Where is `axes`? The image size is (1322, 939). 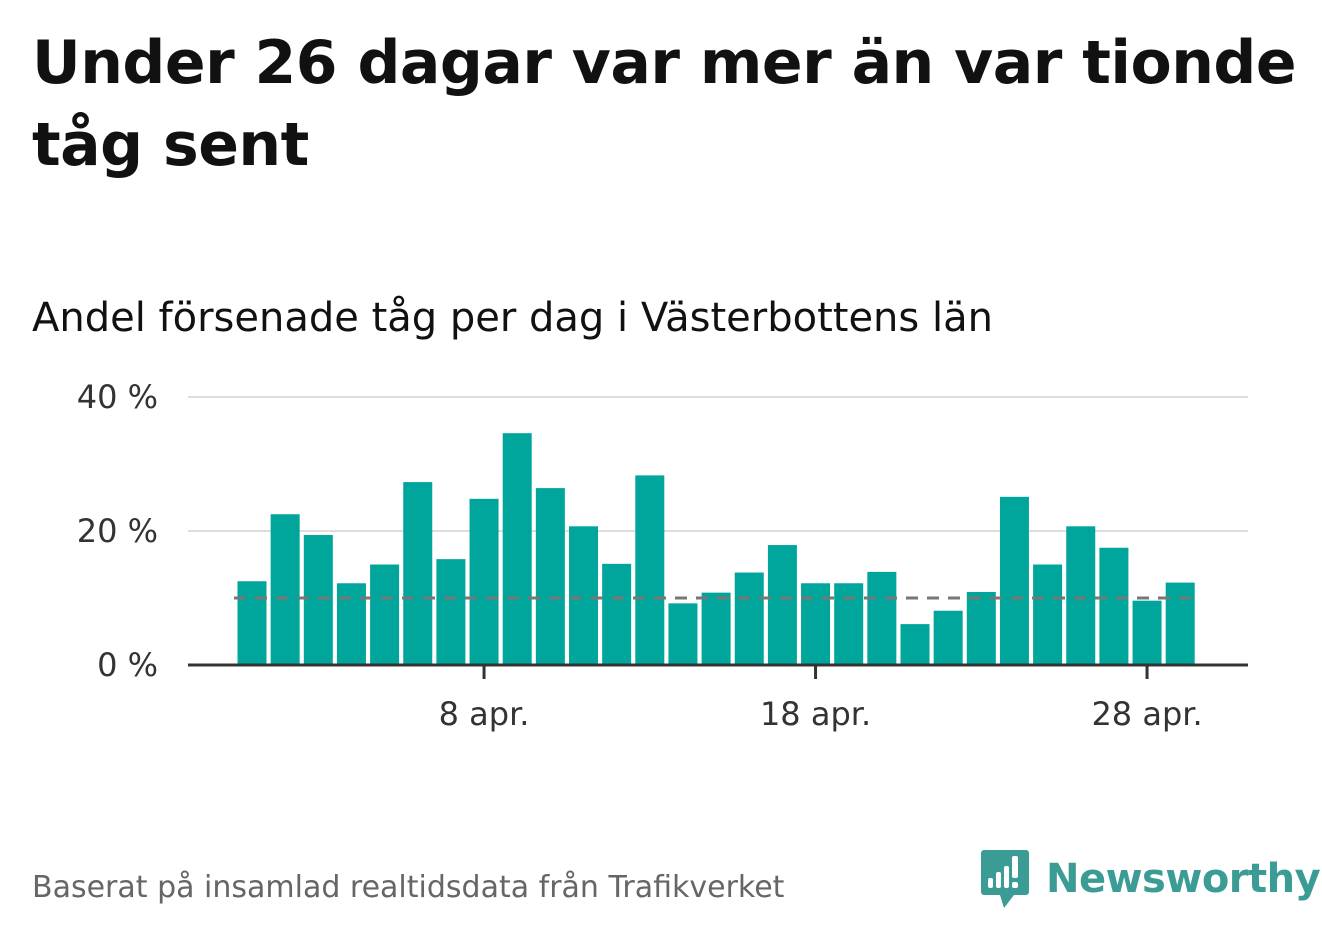
axes is located at coordinates (718, 671).